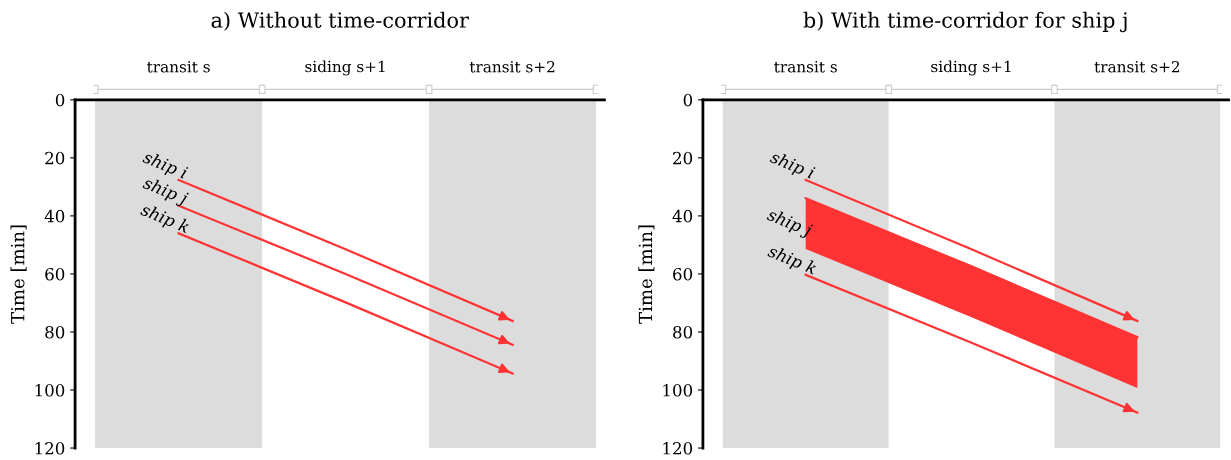  What do you see at coordinates (791, 260) in the screenshot?
I see `text: ship k` at bounding box center [791, 260].